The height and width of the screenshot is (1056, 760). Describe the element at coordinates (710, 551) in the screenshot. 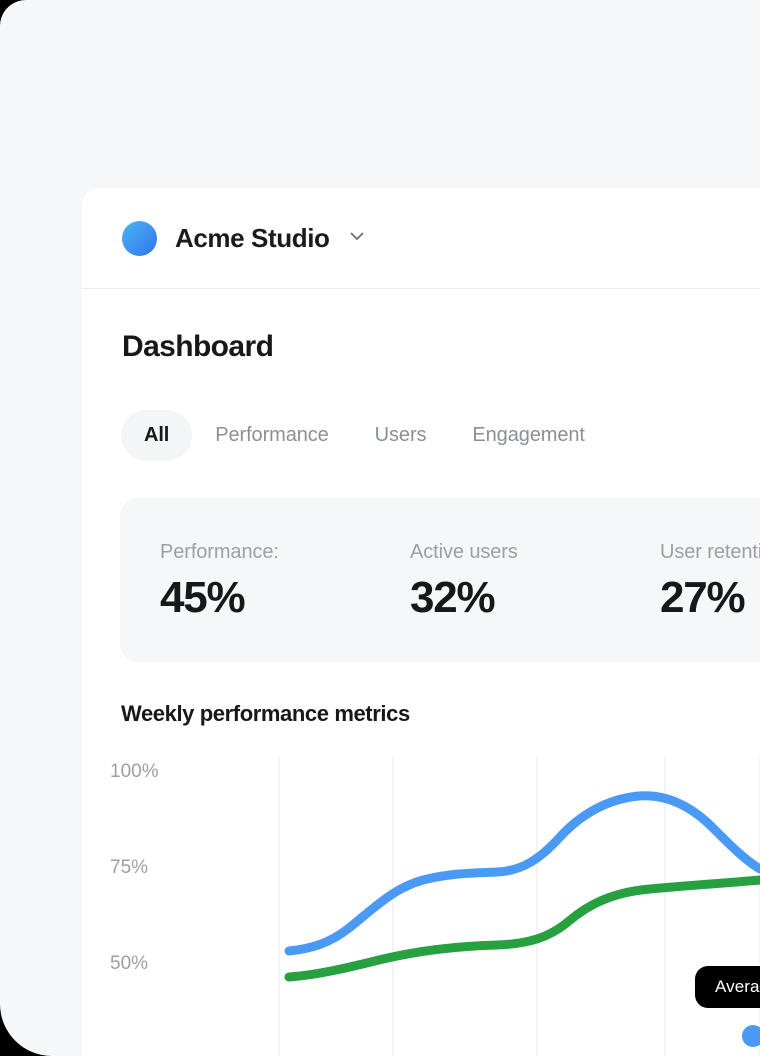

I see `stat-label: User retention` at that location.